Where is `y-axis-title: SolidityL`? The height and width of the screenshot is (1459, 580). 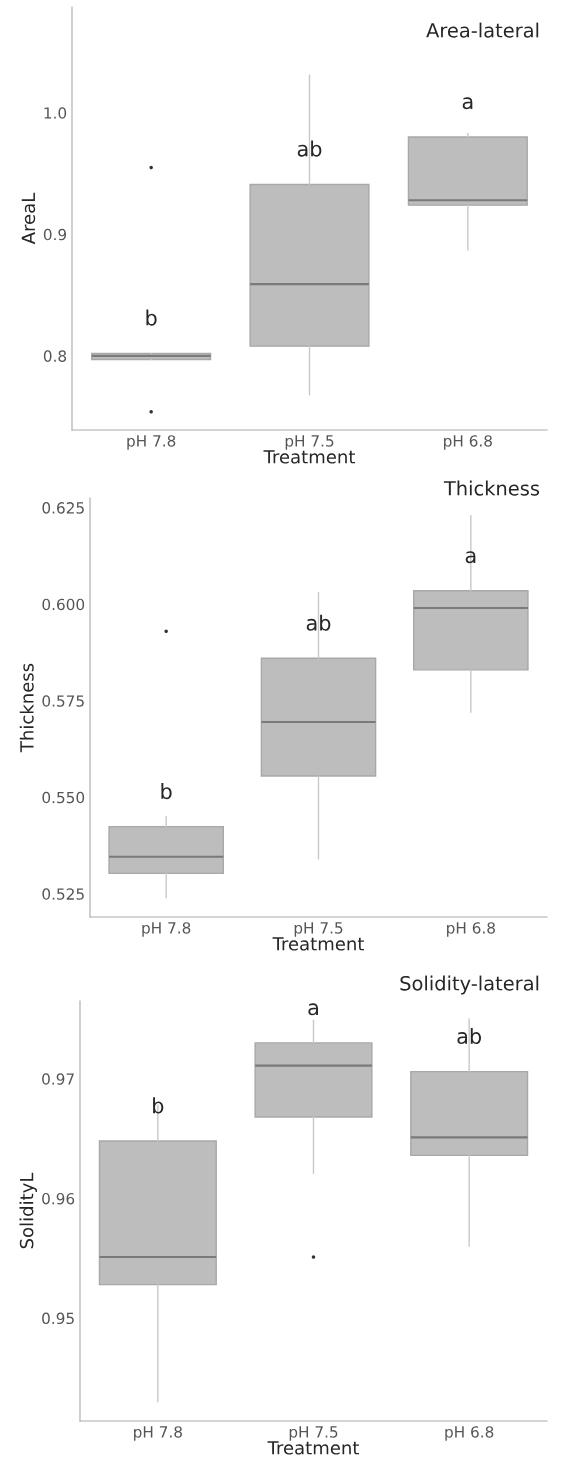 y-axis-title: SolidityL is located at coordinates (28, 1210).